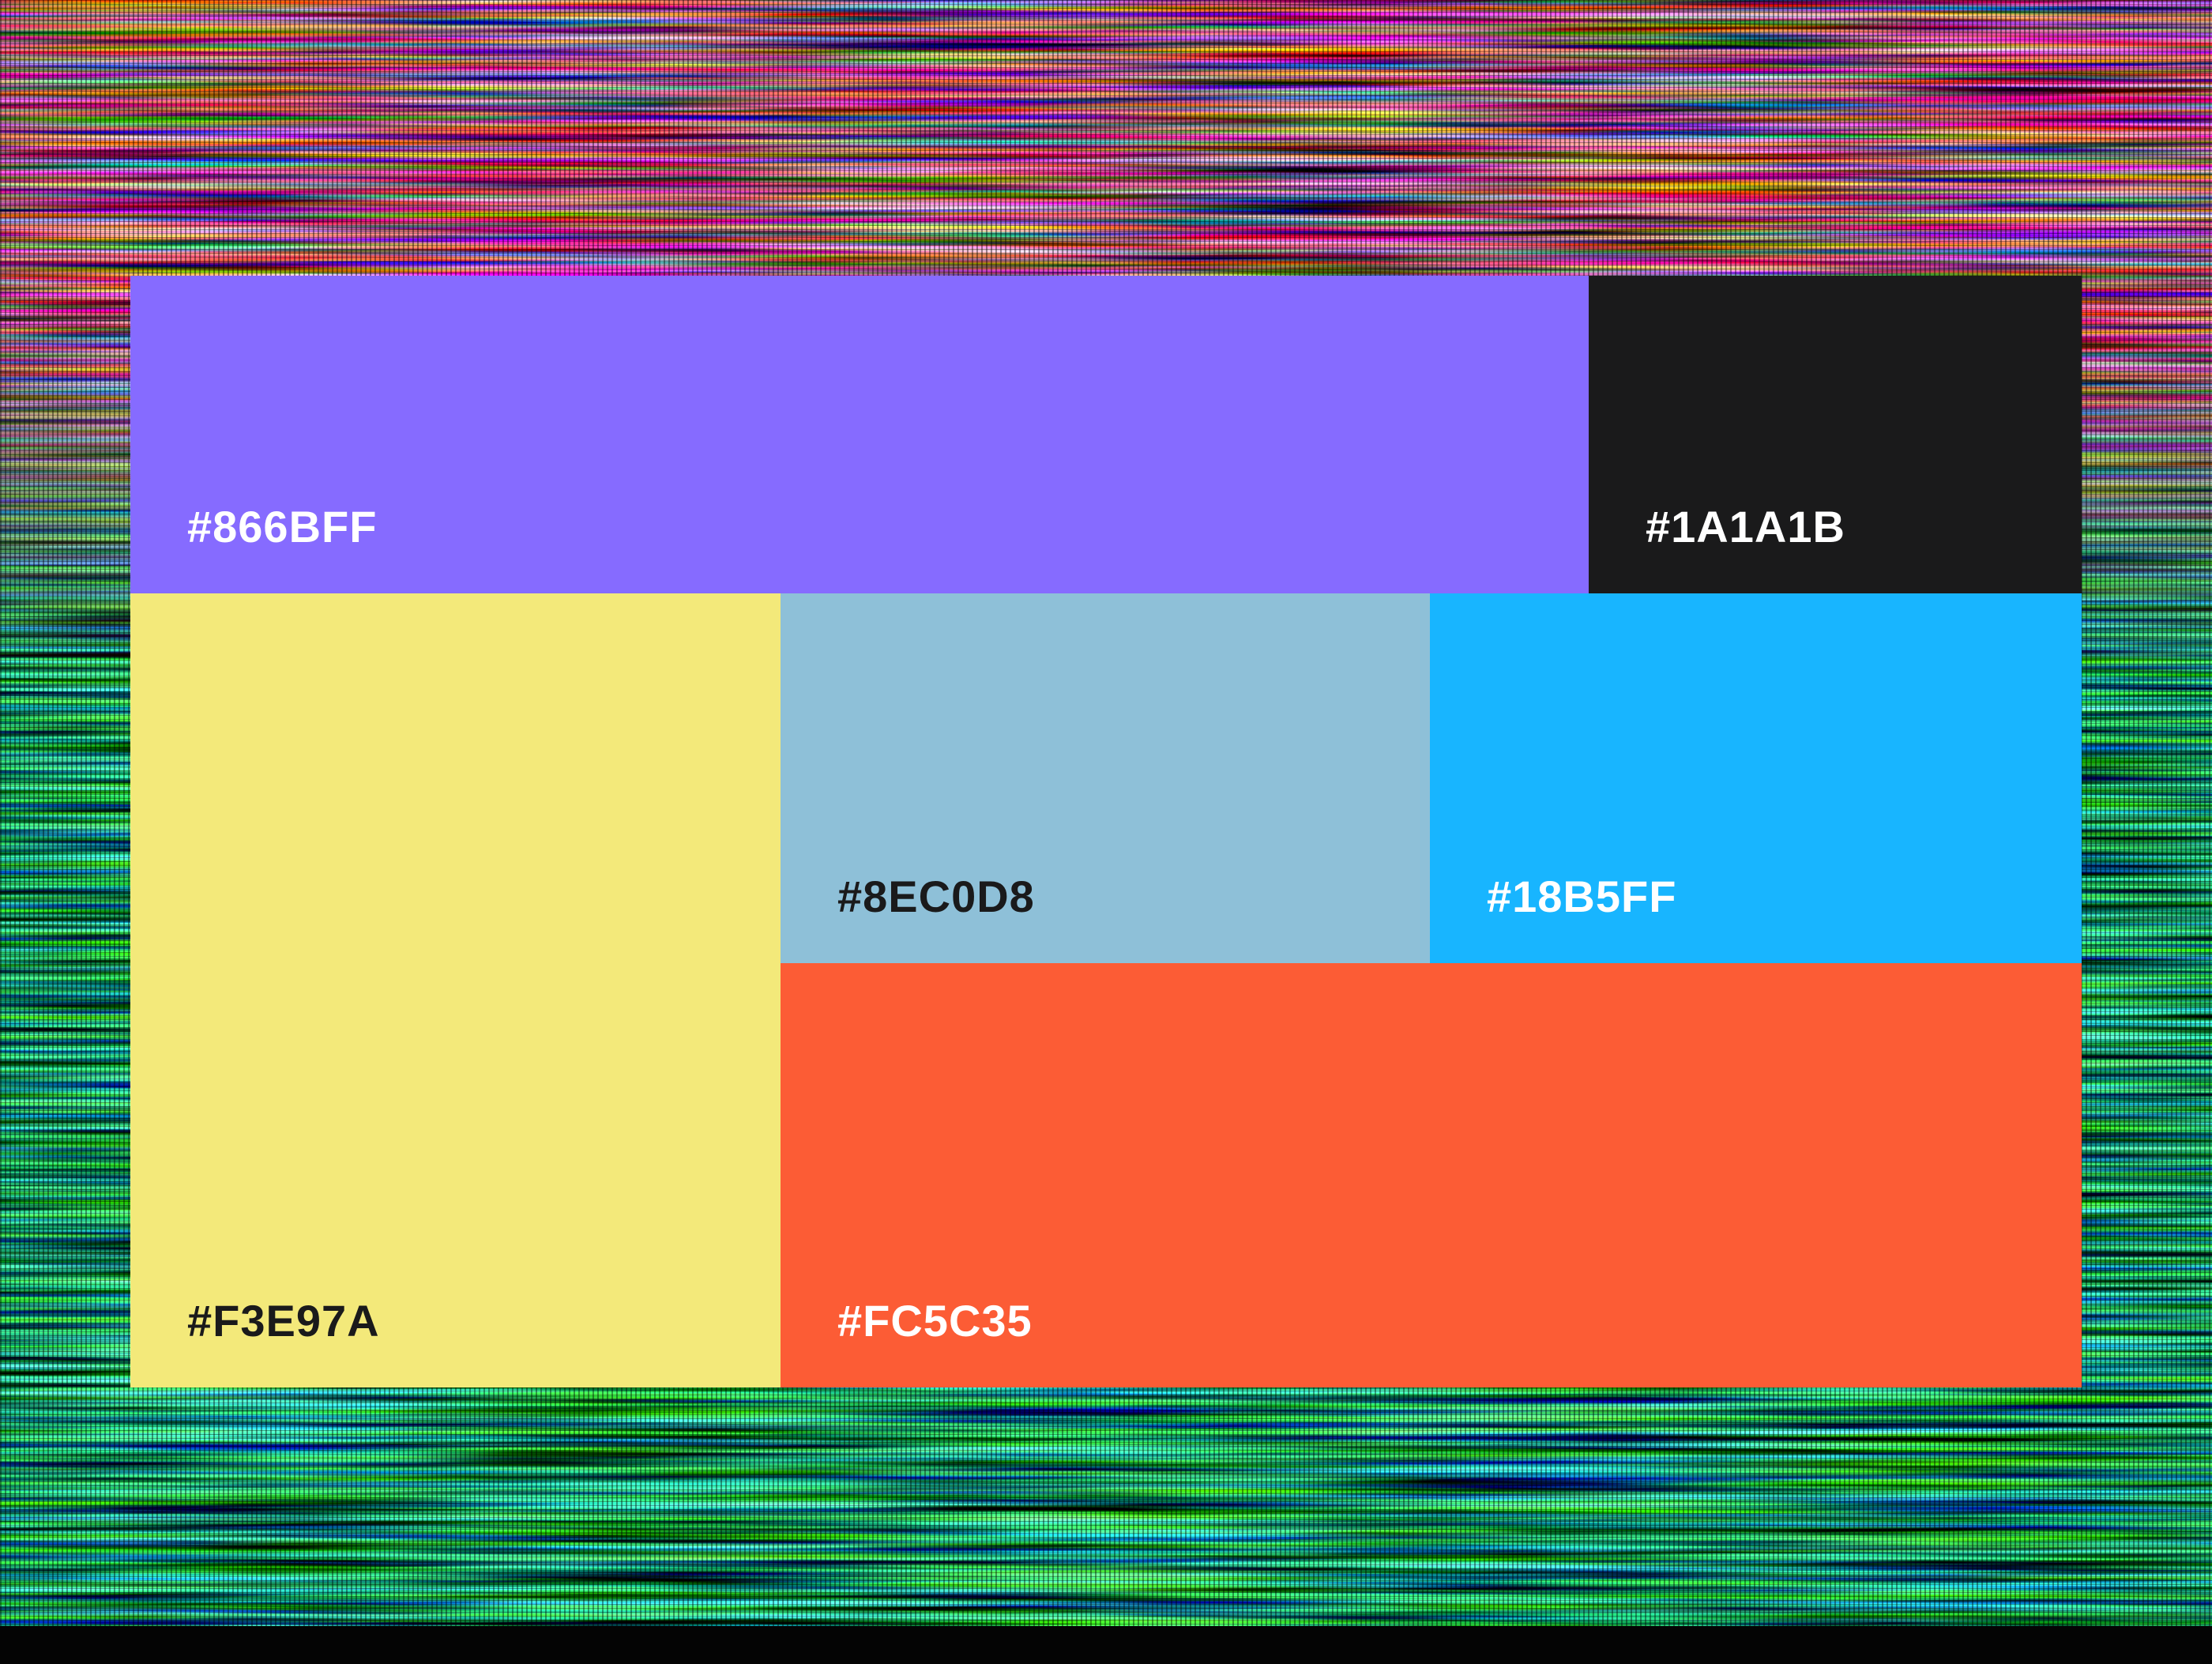 The height and width of the screenshot is (1664, 2212). I want to click on swatch-fc5c35: #FC5C35, so click(1432, 1175).